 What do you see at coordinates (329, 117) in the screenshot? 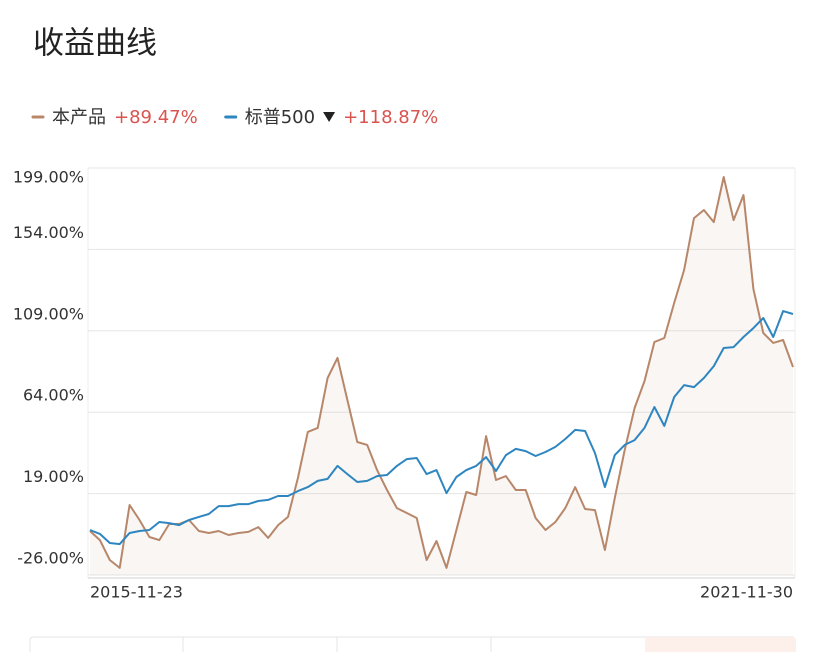
I see `dropdown-icon` at bounding box center [329, 117].